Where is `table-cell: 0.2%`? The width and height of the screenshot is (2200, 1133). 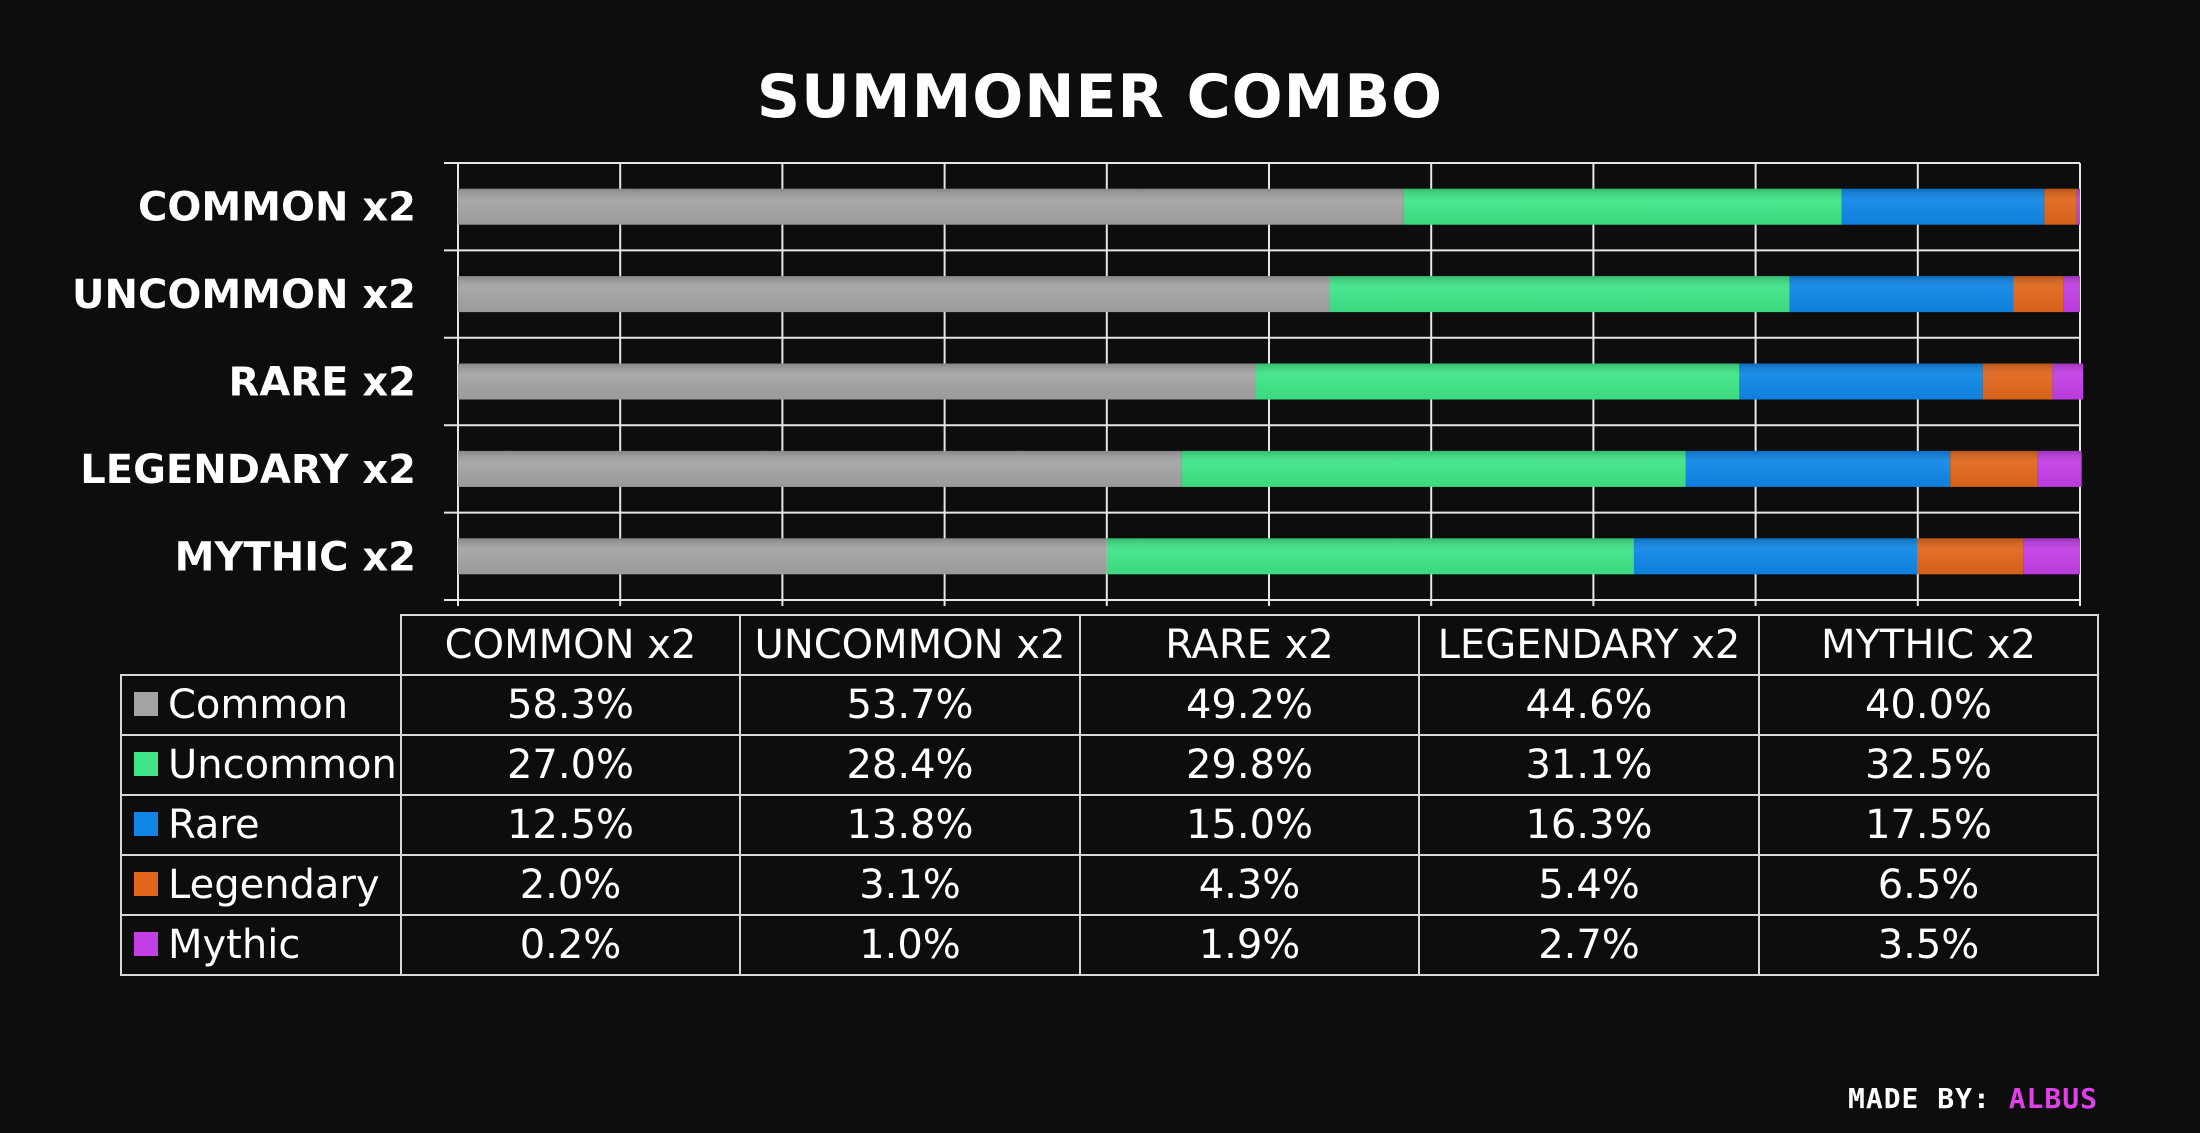 table-cell: 0.2% is located at coordinates (570, 945).